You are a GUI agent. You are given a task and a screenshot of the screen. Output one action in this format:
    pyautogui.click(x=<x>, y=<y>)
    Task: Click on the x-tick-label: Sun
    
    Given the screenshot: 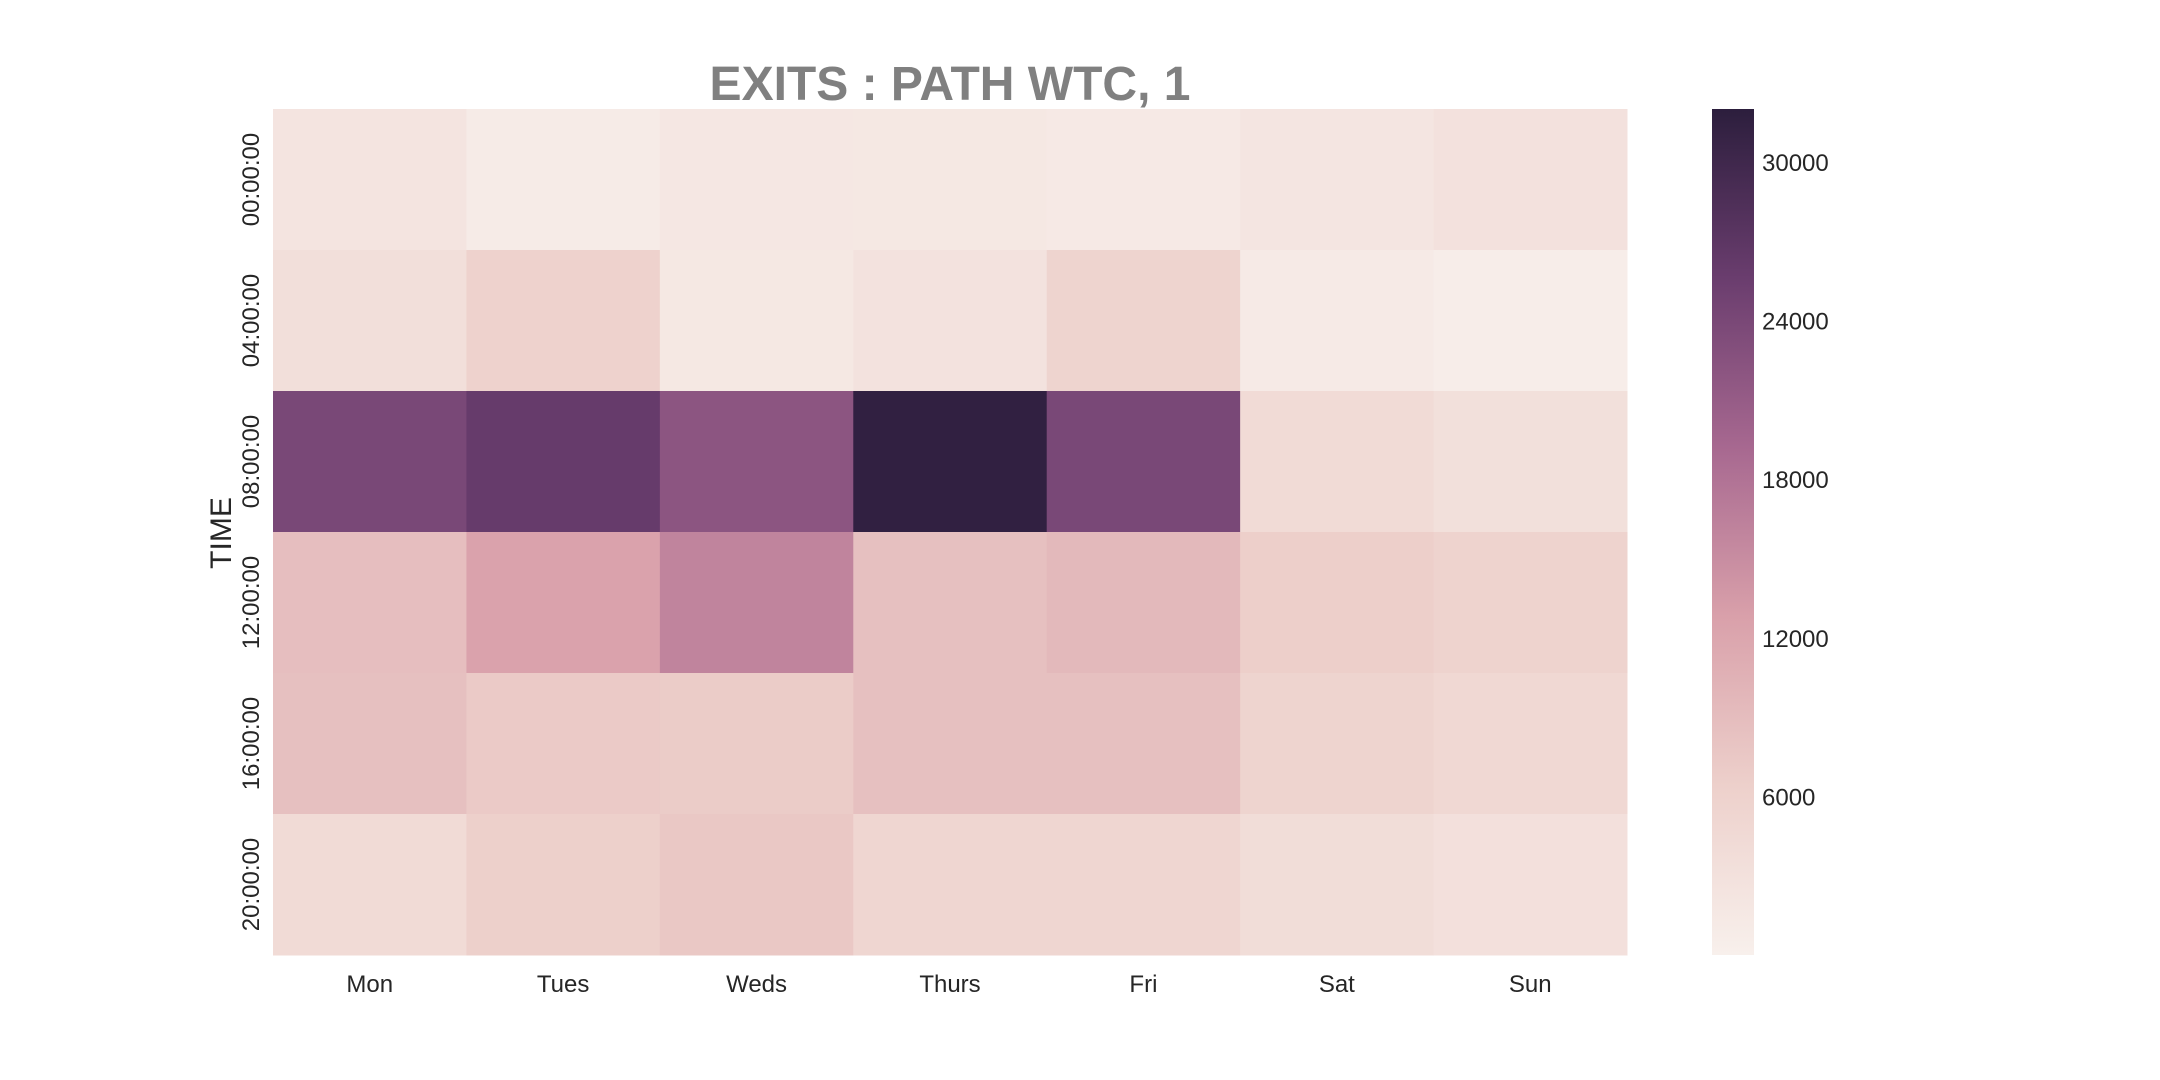 What is the action you would take?
    pyautogui.click(x=1530, y=984)
    